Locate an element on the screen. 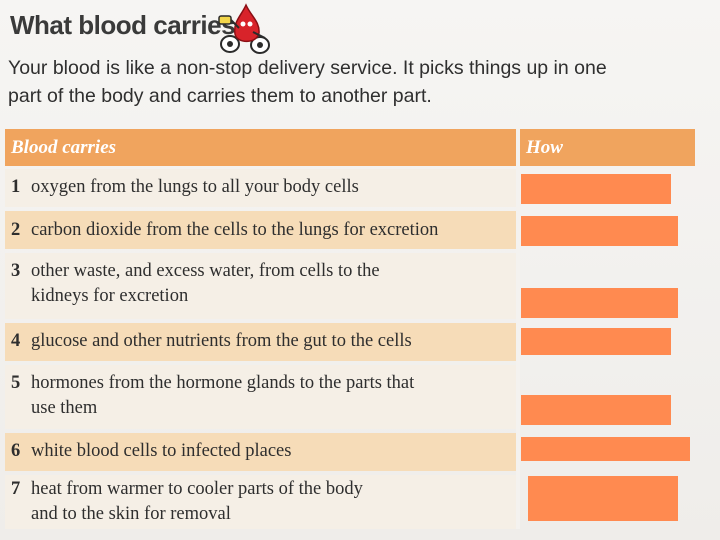 Image resolution: width=720 pixels, height=540 pixels. blood-drop-mascot-icon is located at coordinates (244, 28).